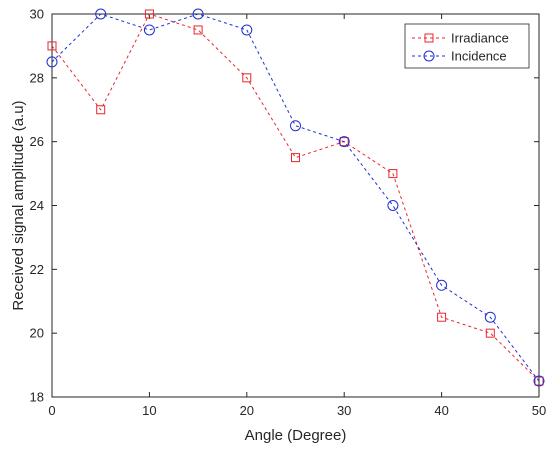 The image size is (550, 452). What do you see at coordinates (51, 410) in the screenshot?
I see `x-tick-label: 0` at bounding box center [51, 410].